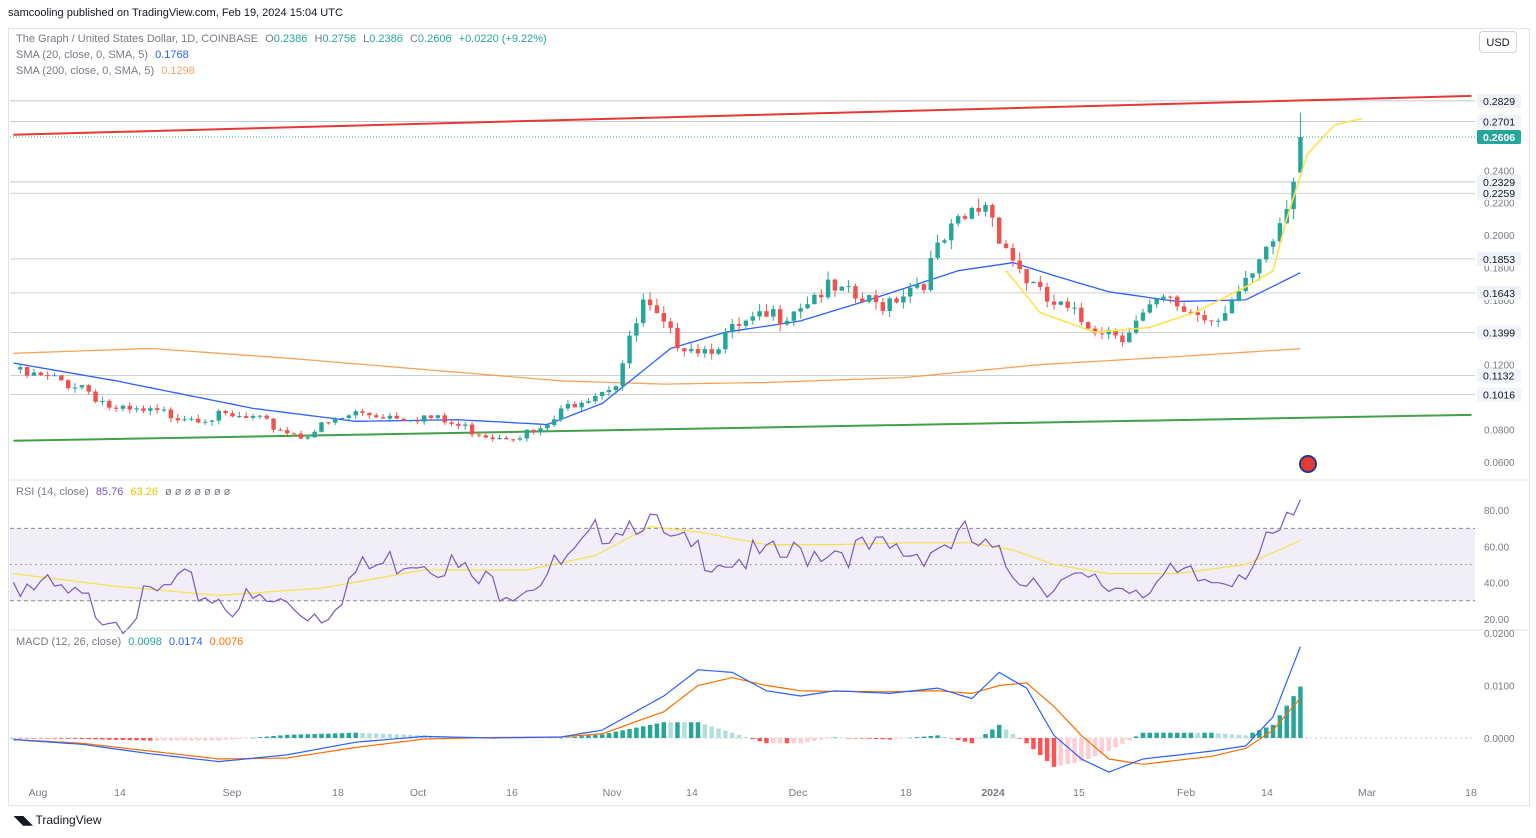 This screenshot has width=1536, height=838. What do you see at coordinates (1499, 294) in the screenshot?
I see `price-label: 0.1643` at bounding box center [1499, 294].